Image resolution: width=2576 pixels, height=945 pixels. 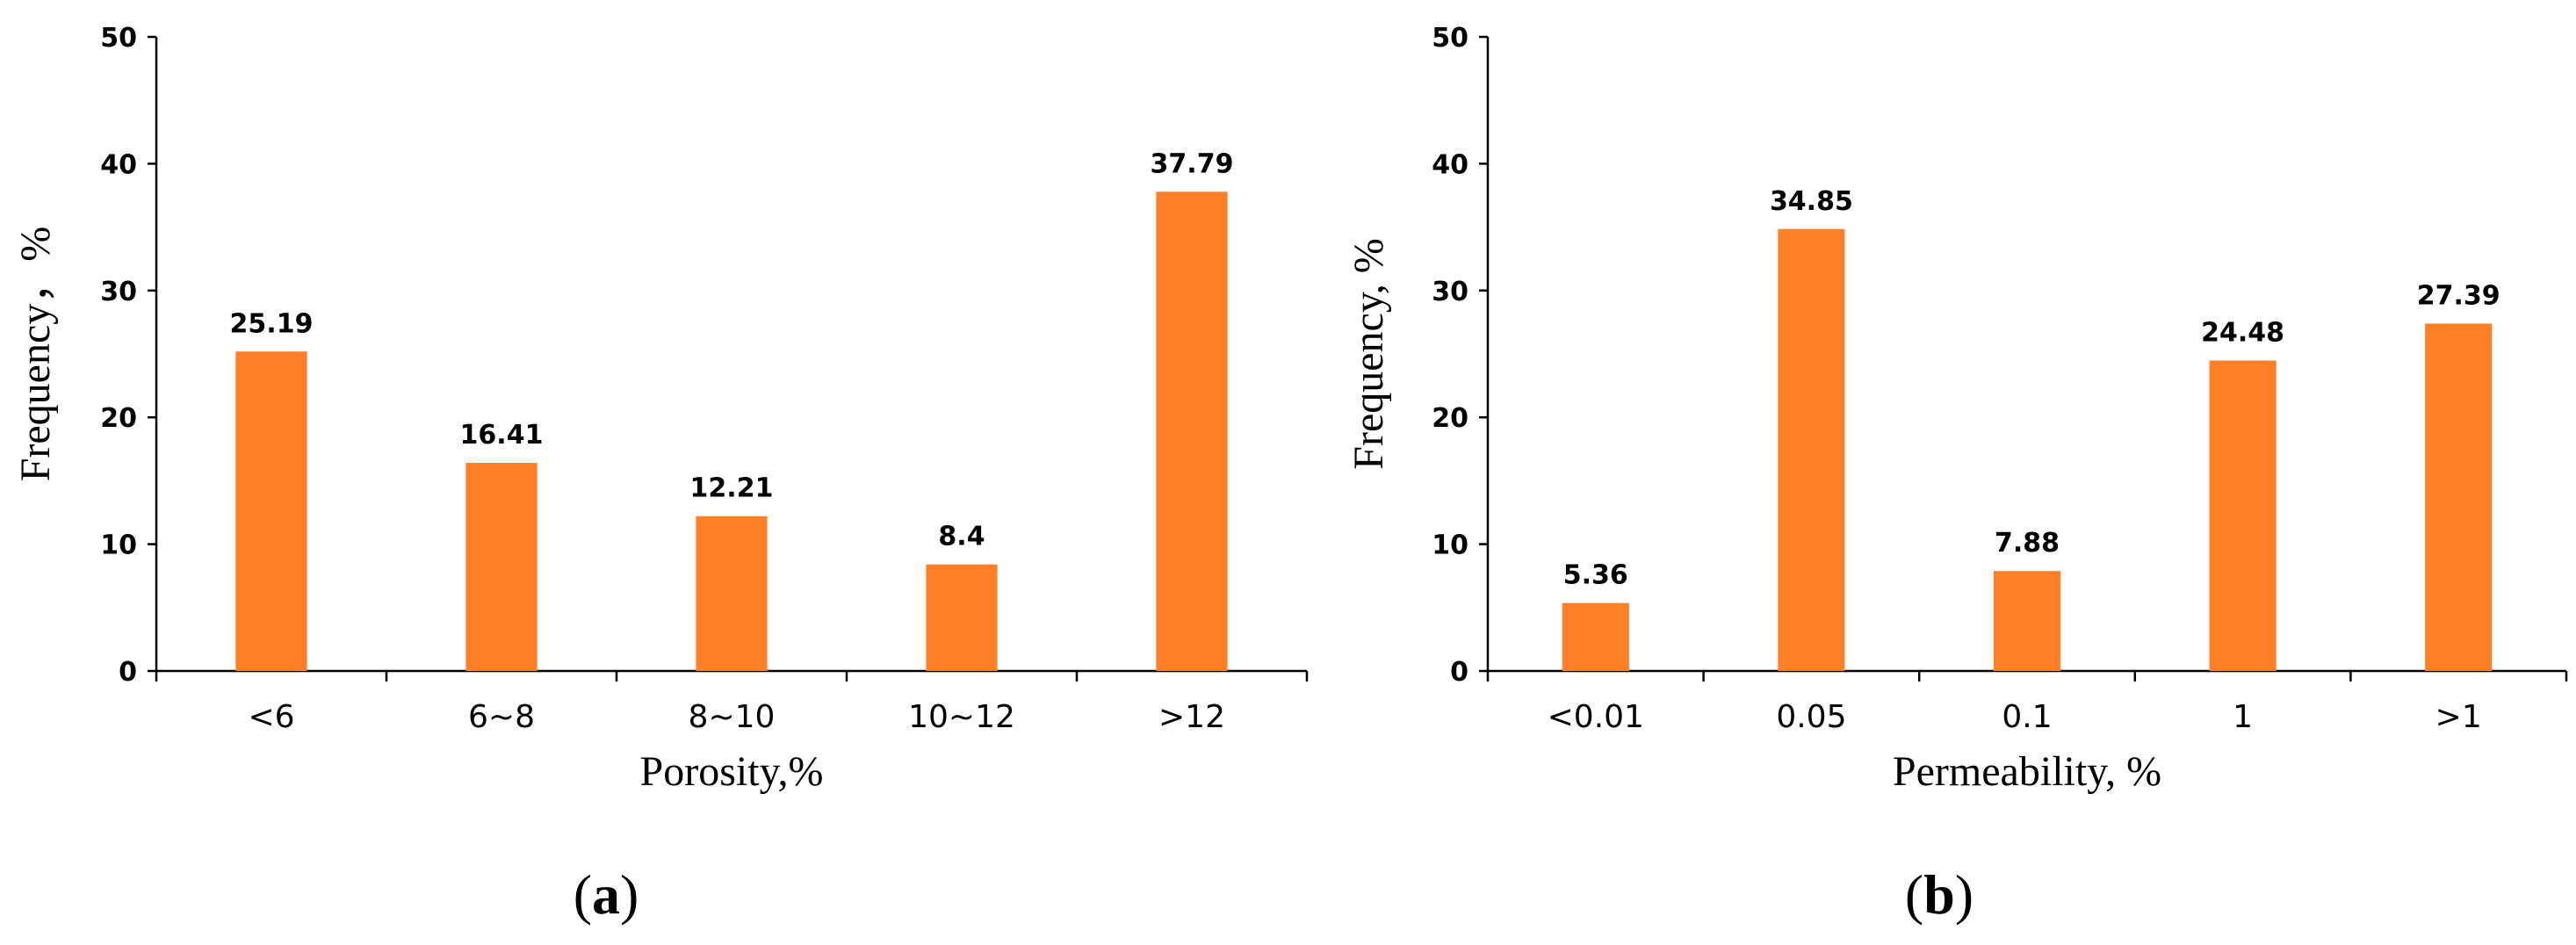 What do you see at coordinates (271, 717) in the screenshot?
I see `x-tick-label: <6` at bounding box center [271, 717].